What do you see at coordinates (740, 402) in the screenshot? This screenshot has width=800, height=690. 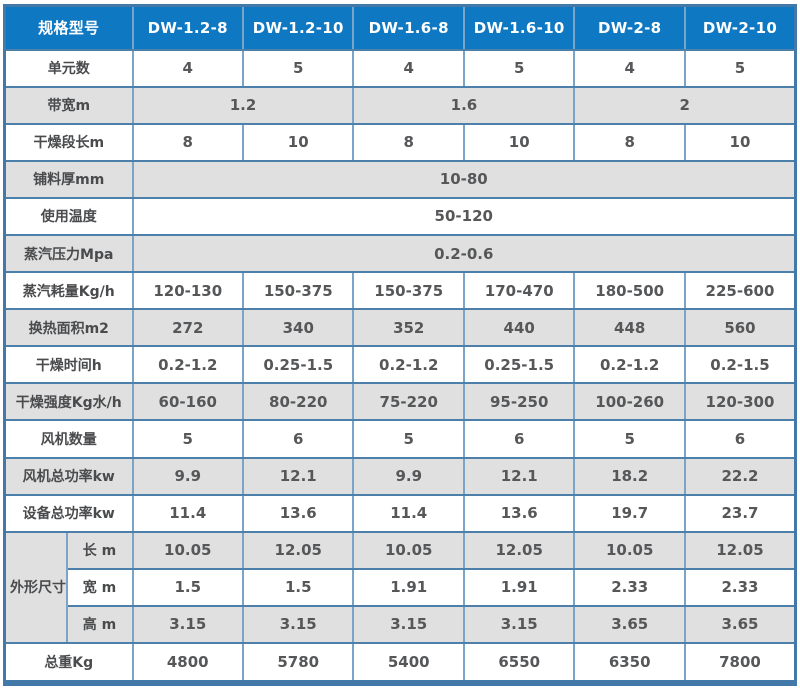 I see `spec-value: 120-300` at bounding box center [740, 402].